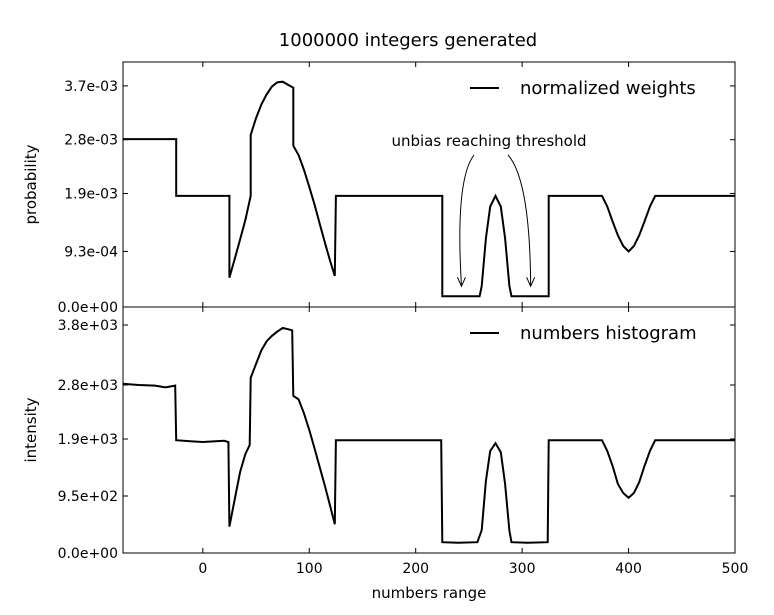 The width and height of the screenshot is (774, 615). What do you see at coordinates (429, 593) in the screenshot?
I see `x-axis-label: numbers range` at bounding box center [429, 593].